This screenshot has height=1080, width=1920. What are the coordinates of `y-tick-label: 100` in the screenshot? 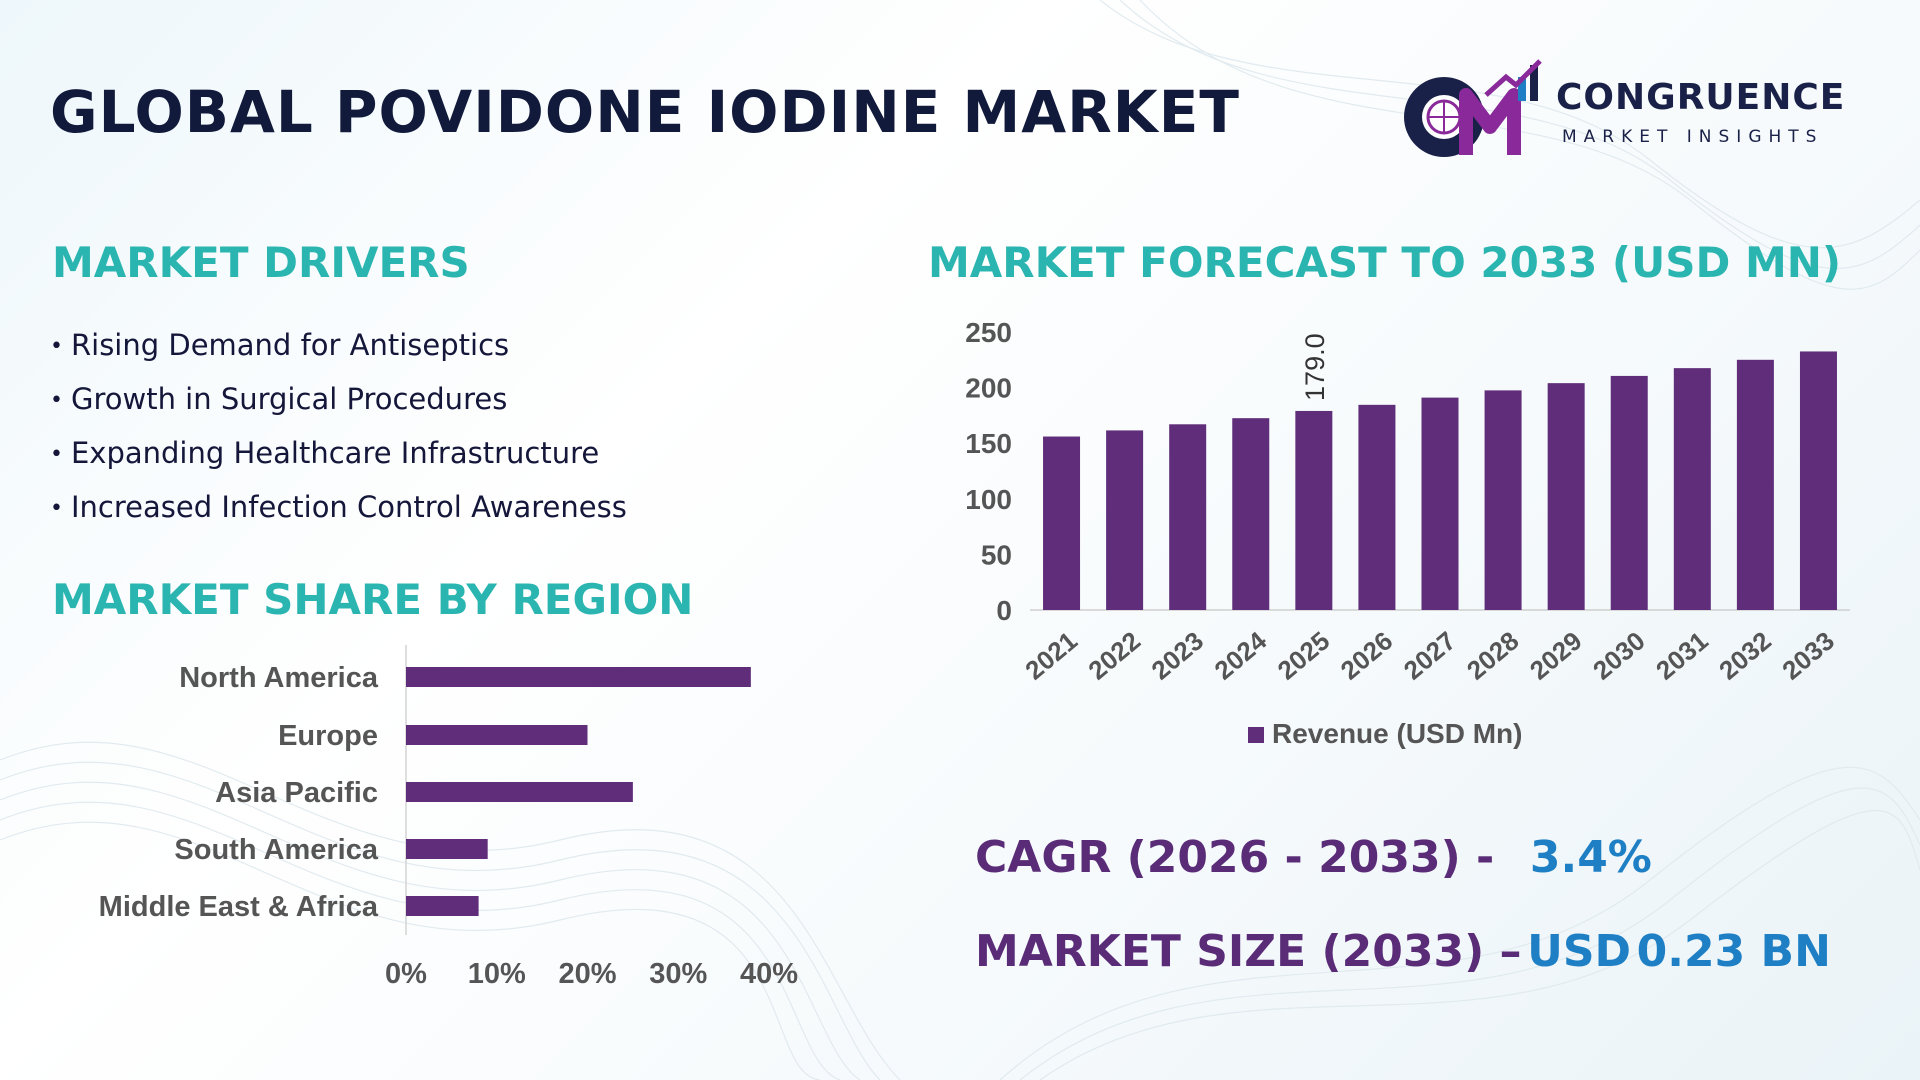 It's located at (988, 499).